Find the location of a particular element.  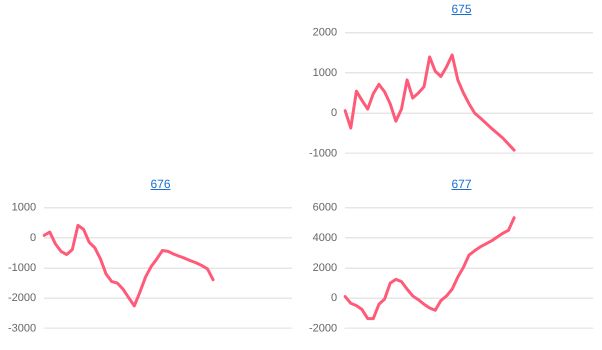

chart-title: 676 is located at coordinates (160, 184).